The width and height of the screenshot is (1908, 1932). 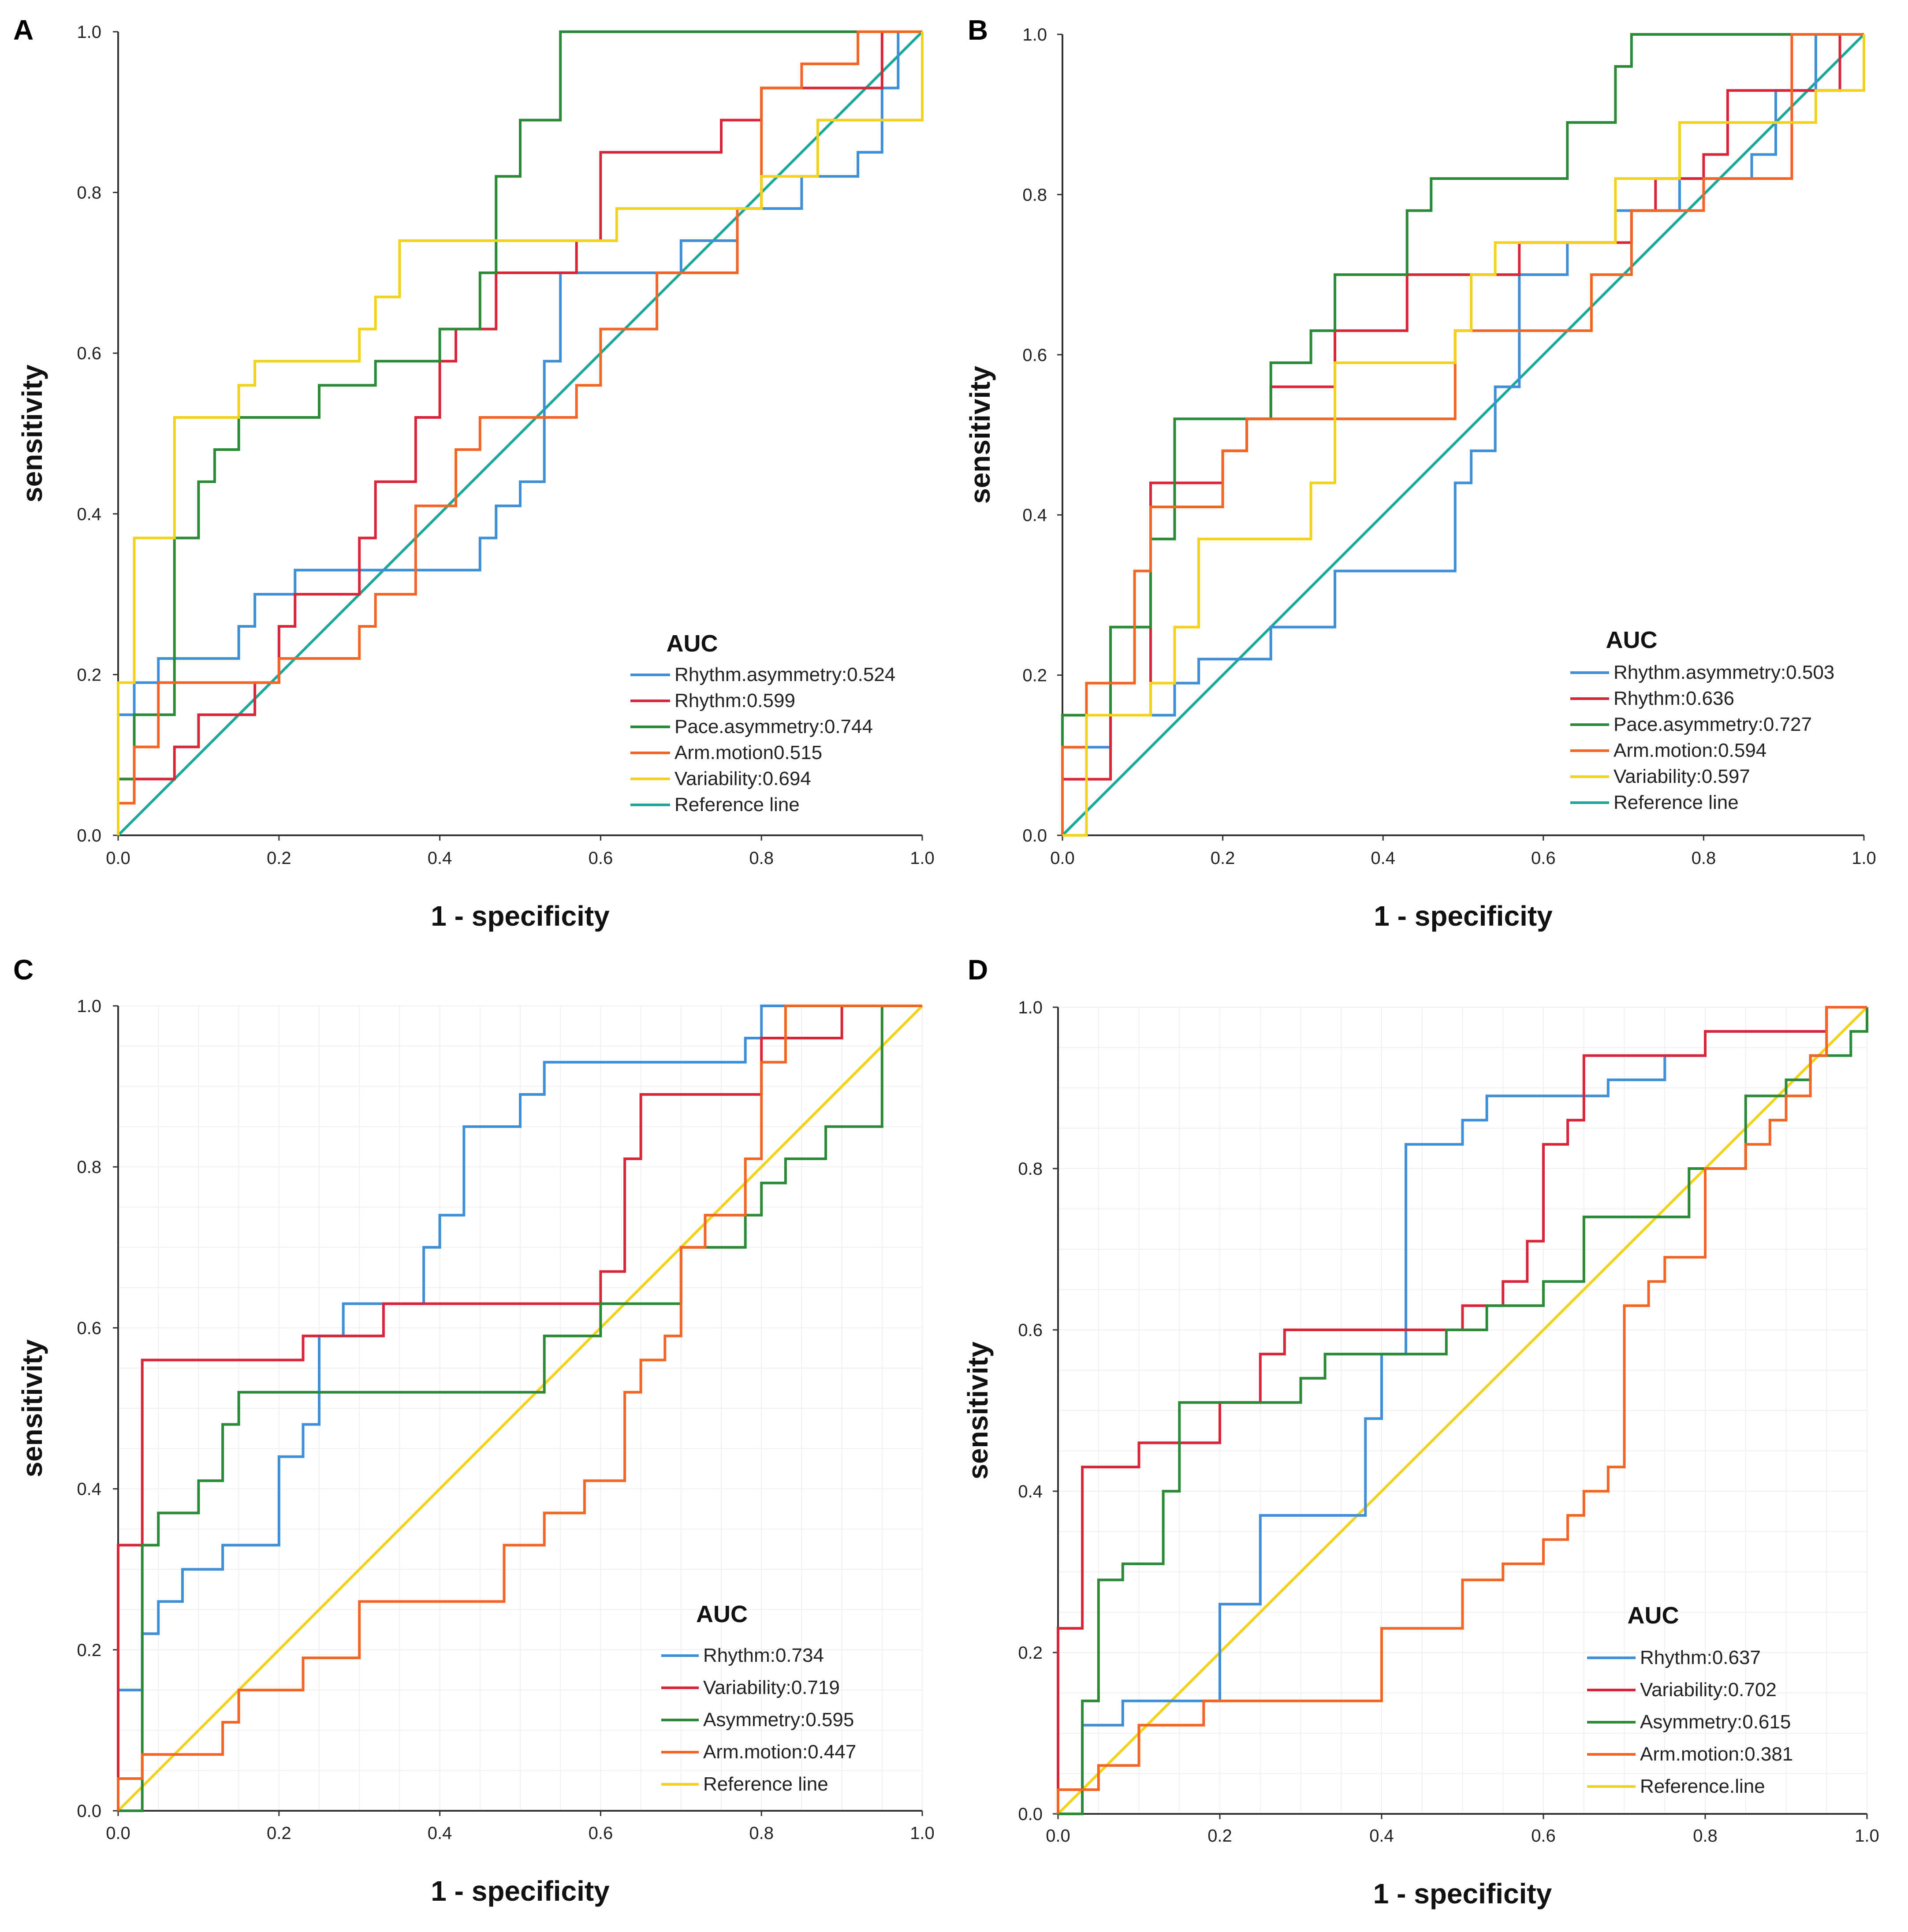 I want to click on panel-b-legend-entry: Rhythm:0.636, so click(x=1674, y=698).